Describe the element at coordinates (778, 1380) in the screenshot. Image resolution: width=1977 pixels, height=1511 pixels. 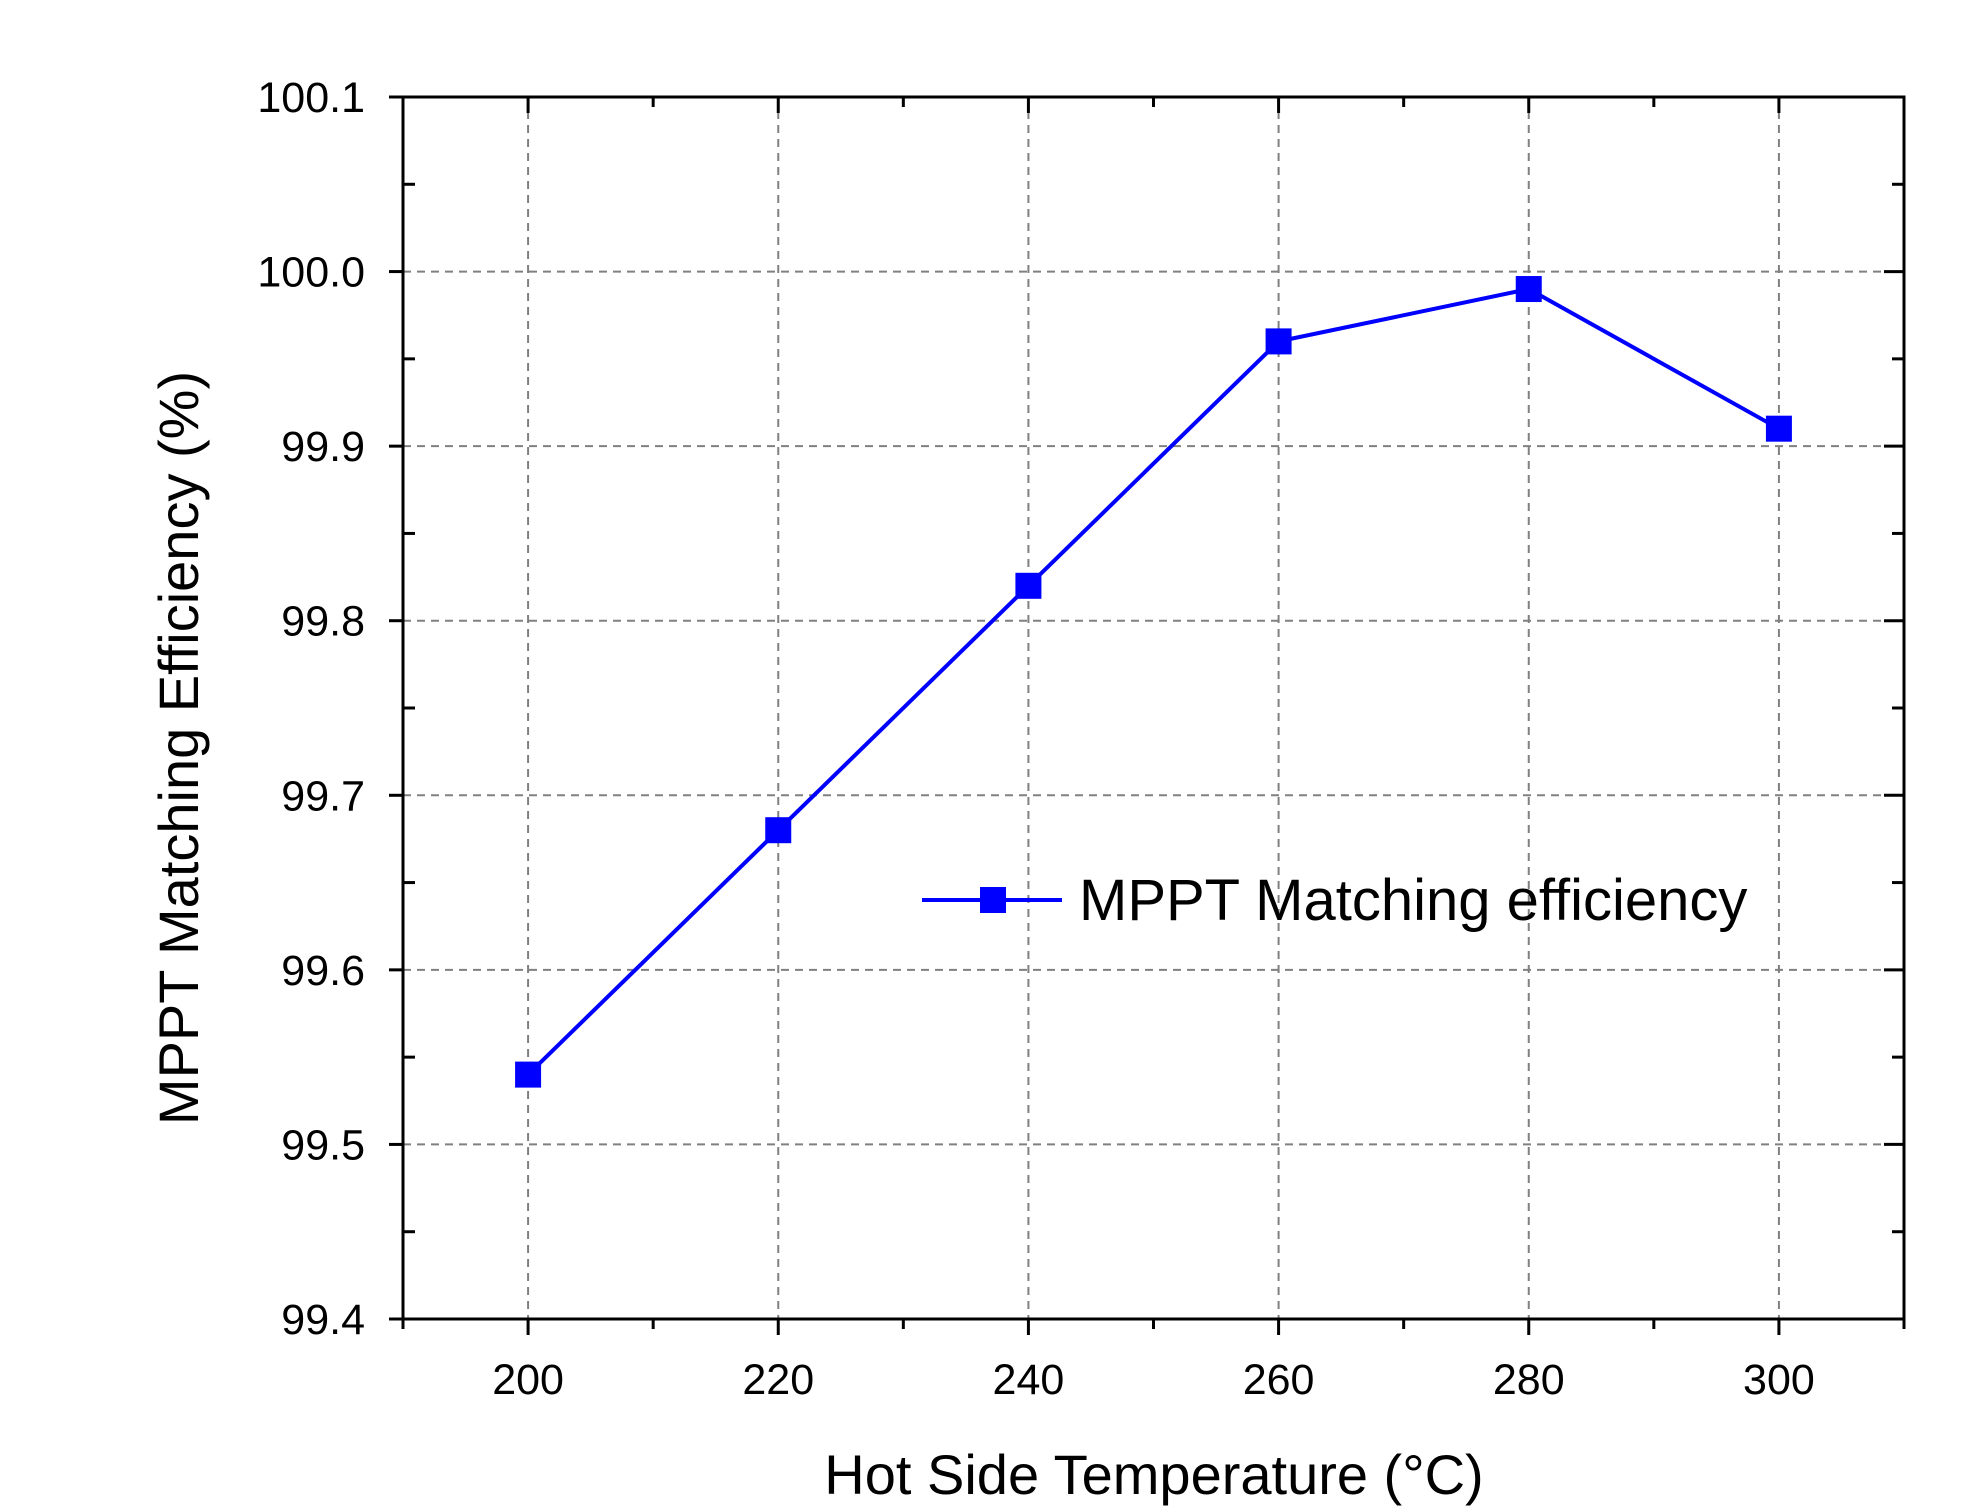
I see `x-tick-label: 220` at that location.